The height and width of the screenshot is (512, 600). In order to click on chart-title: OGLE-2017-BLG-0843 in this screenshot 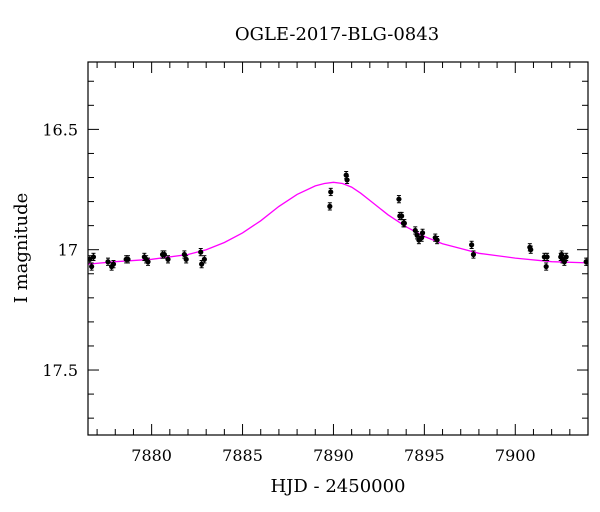, I will do `click(337, 34)`.